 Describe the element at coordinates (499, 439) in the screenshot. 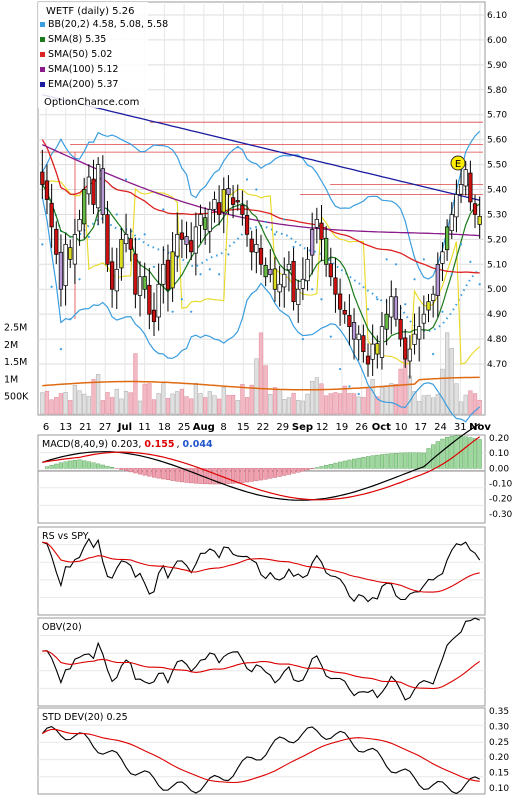

I see `macd-tick-label: 0.20` at that location.